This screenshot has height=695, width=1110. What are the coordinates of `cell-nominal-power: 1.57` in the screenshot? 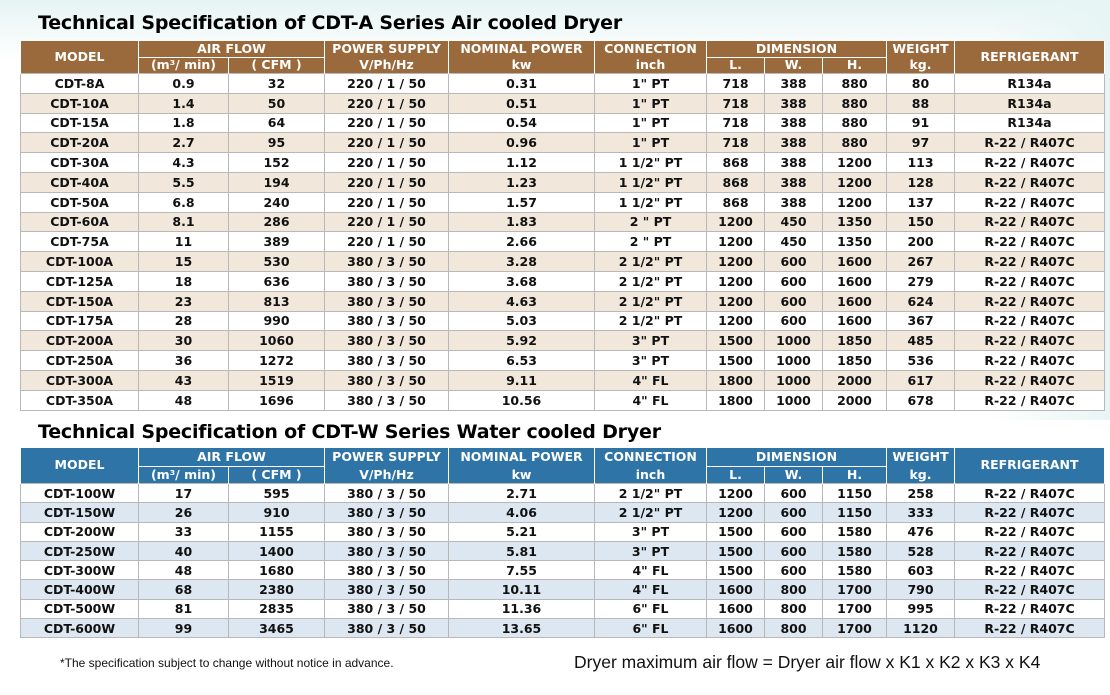 It's located at (521, 202).